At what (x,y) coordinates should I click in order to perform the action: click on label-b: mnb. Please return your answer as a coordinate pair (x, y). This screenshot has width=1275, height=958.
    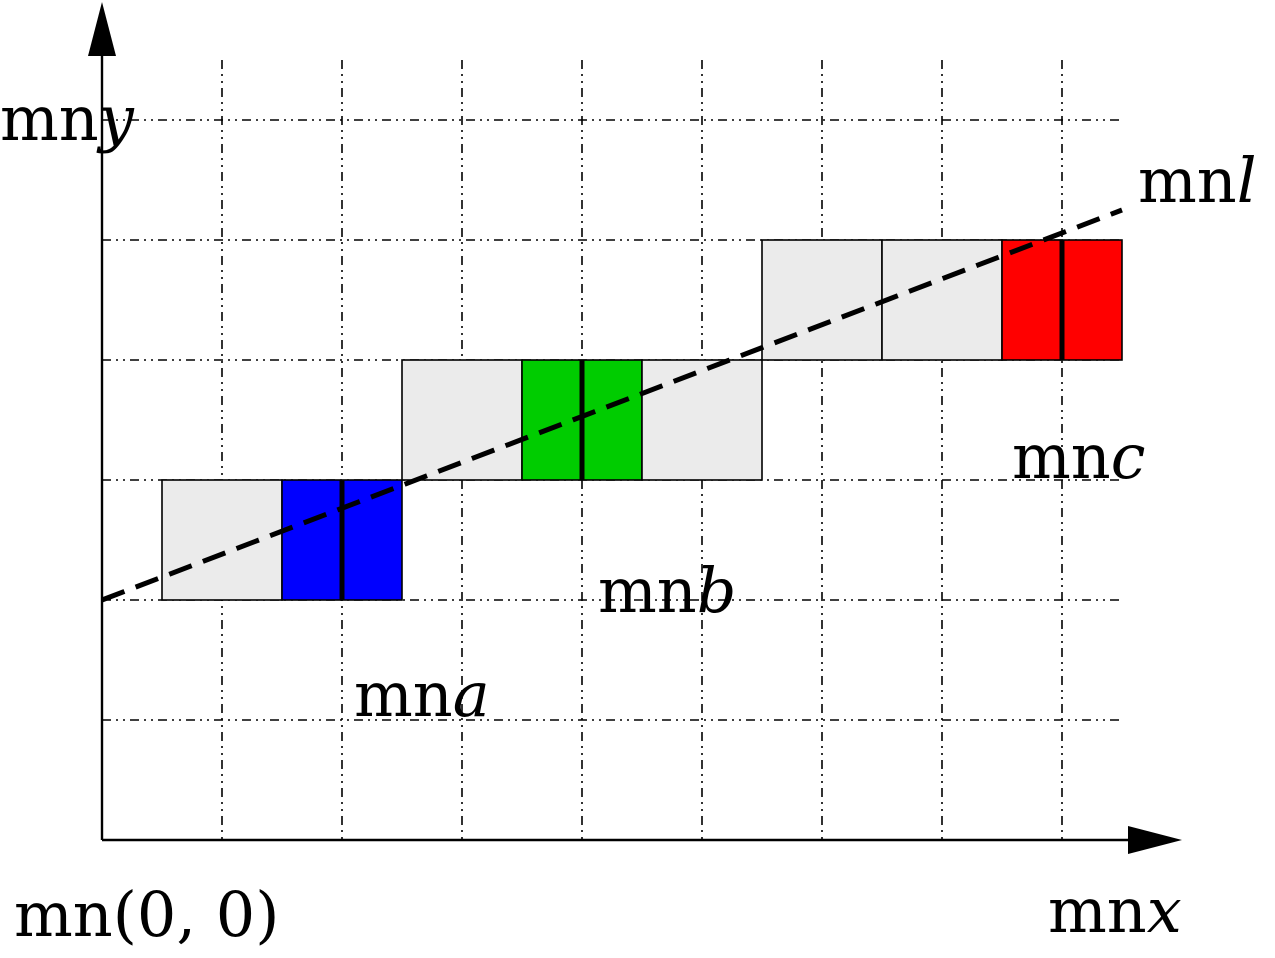
    Looking at the image, I should click on (667, 590).